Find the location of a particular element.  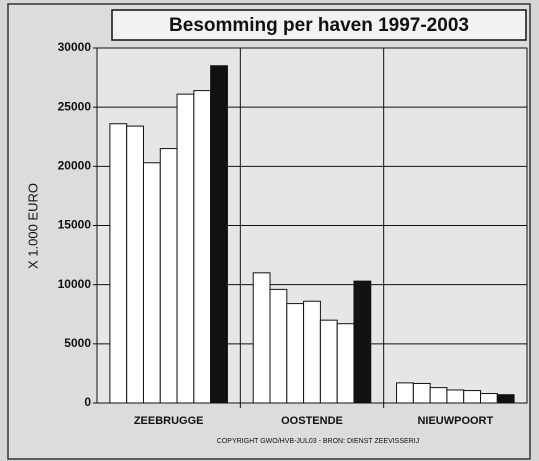

x-tick-label: ZEEBRUGGE is located at coordinates (169, 421).